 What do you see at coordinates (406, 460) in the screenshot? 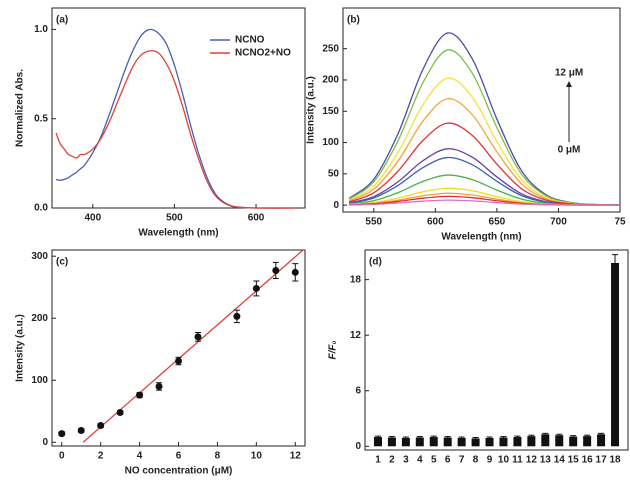
I see `x-tick-label: 3` at bounding box center [406, 460].